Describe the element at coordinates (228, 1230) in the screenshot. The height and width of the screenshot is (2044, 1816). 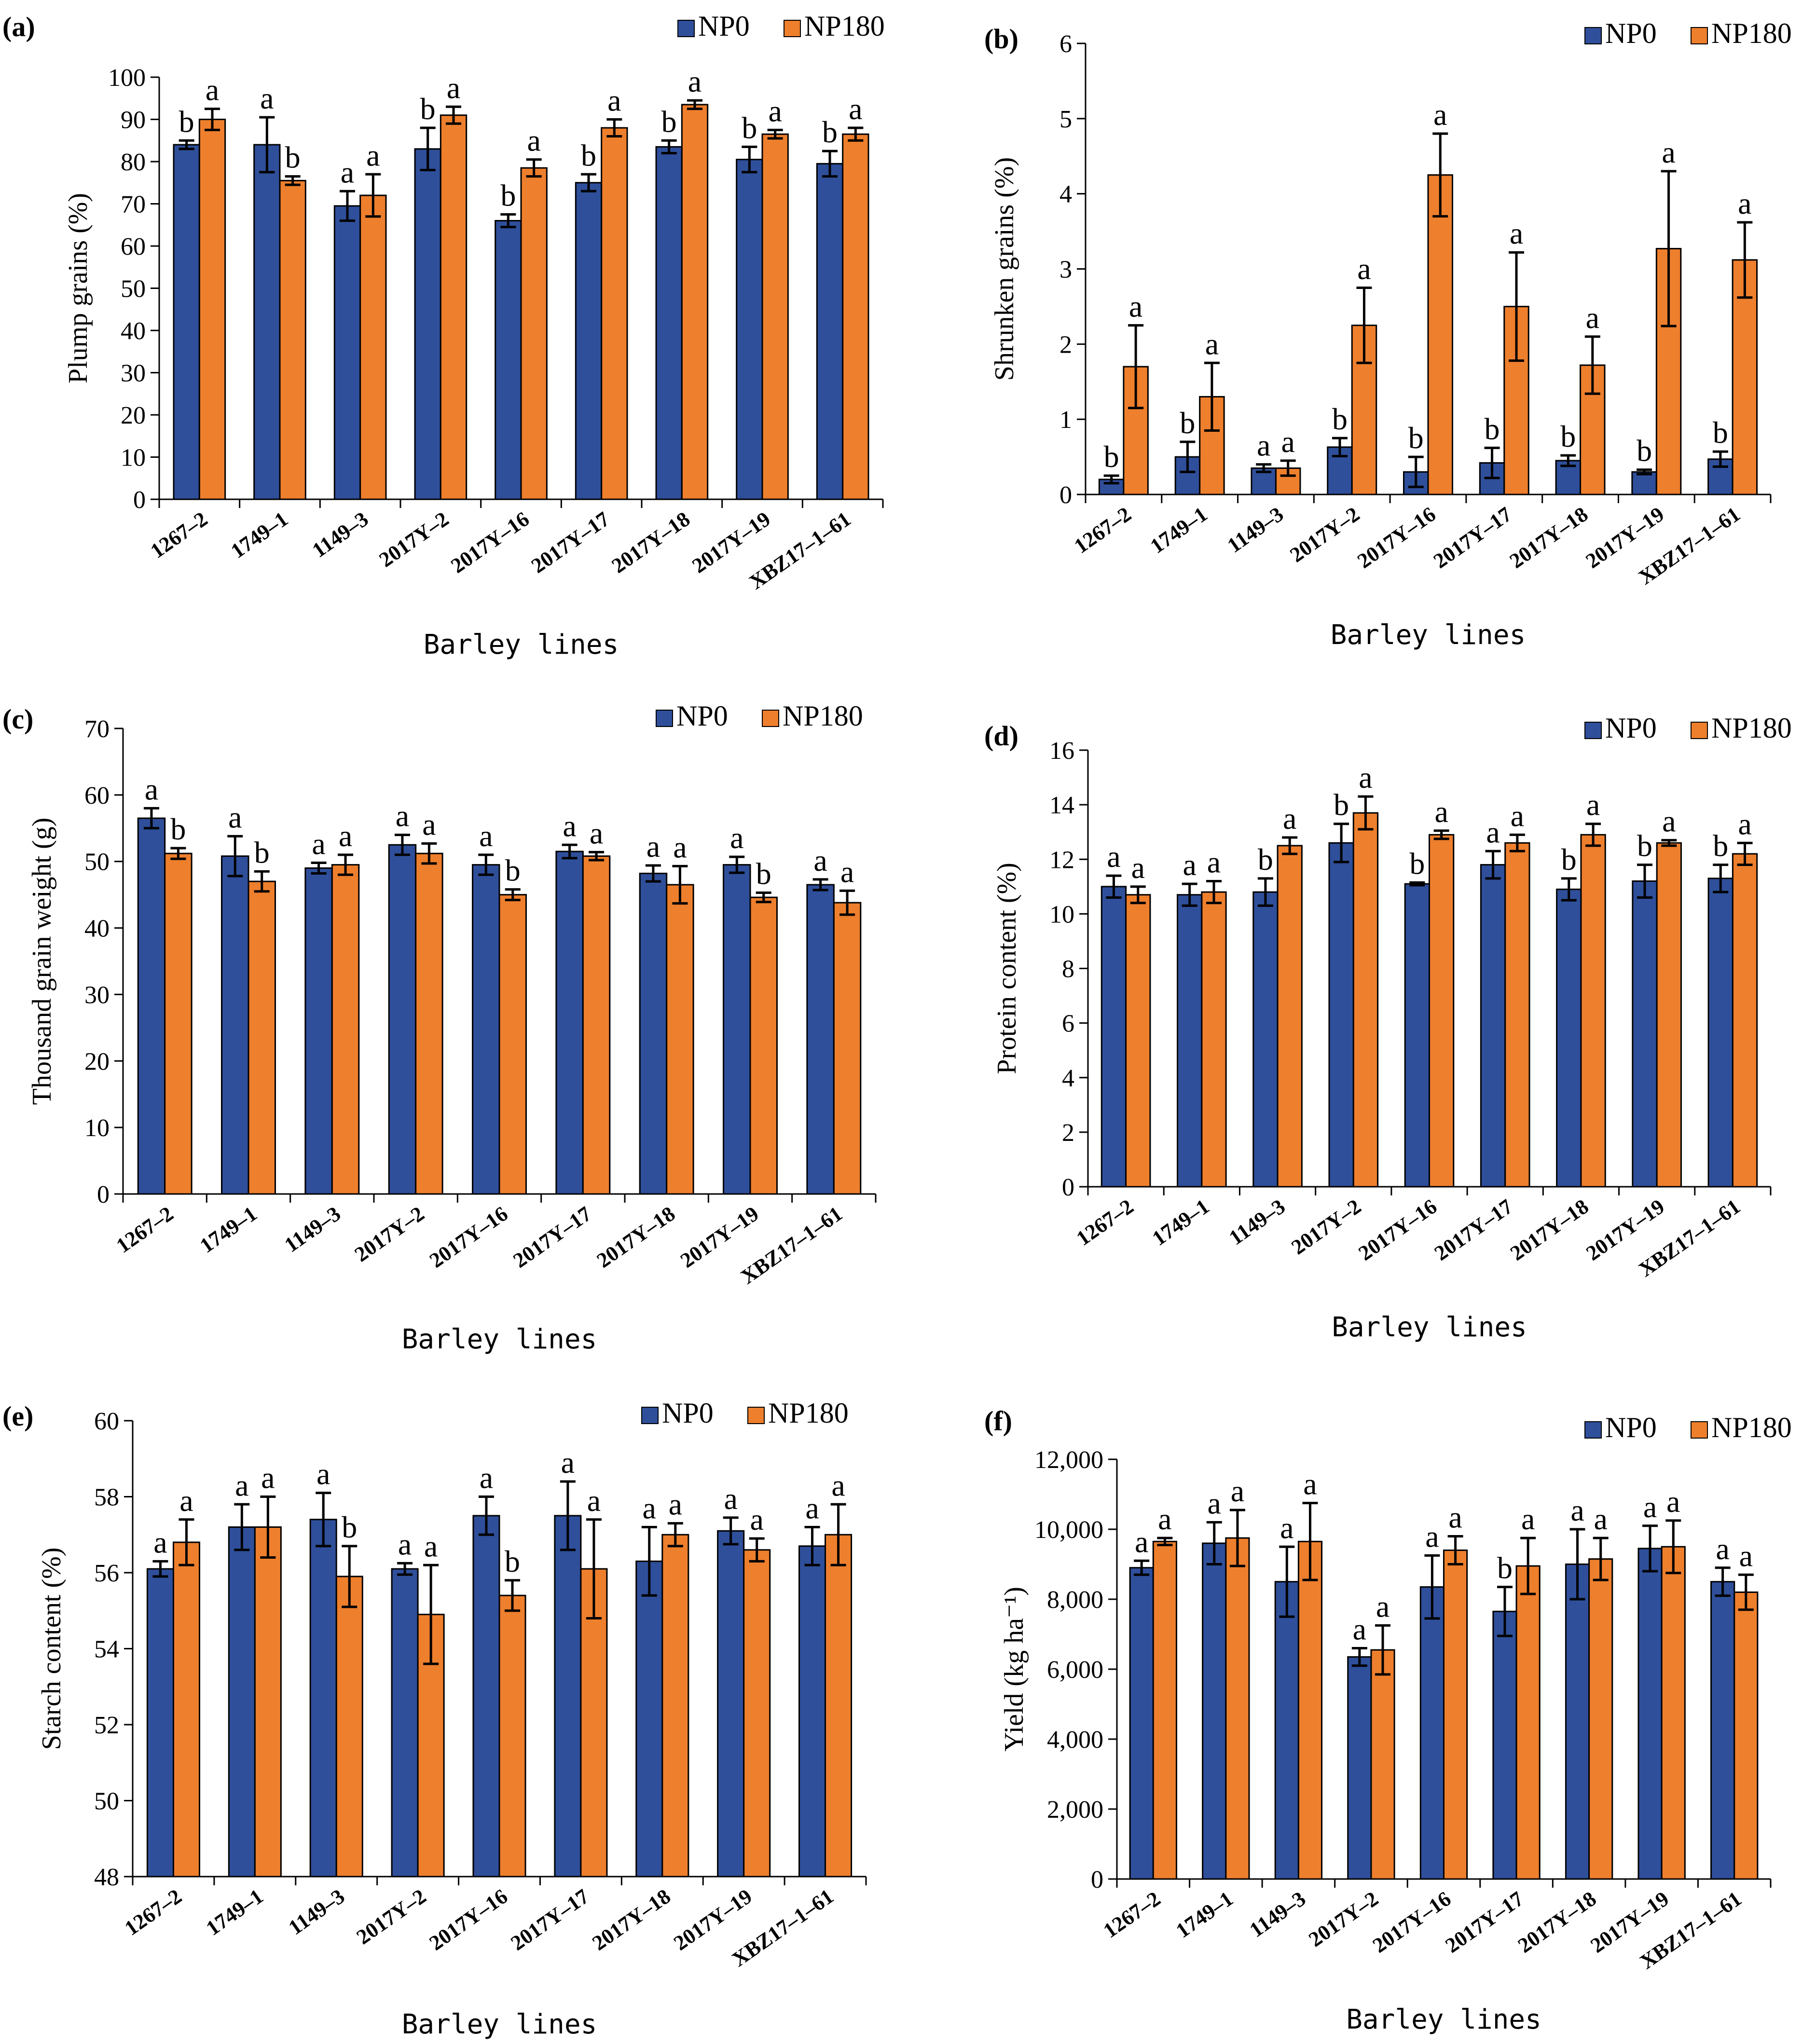
I see `category-label: 1749–1` at that location.